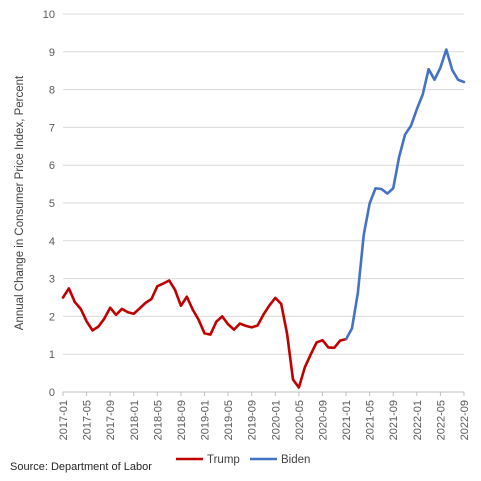  What do you see at coordinates (64, 420) in the screenshot?
I see `x-tick-label: 2017-01` at bounding box center [64, 420].